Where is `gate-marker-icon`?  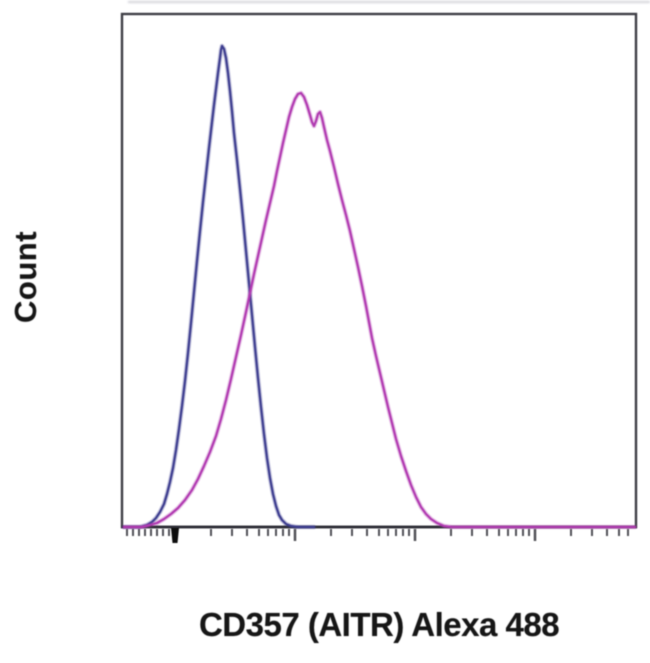 gate-marker-icon is located at coordinates (175, 535).